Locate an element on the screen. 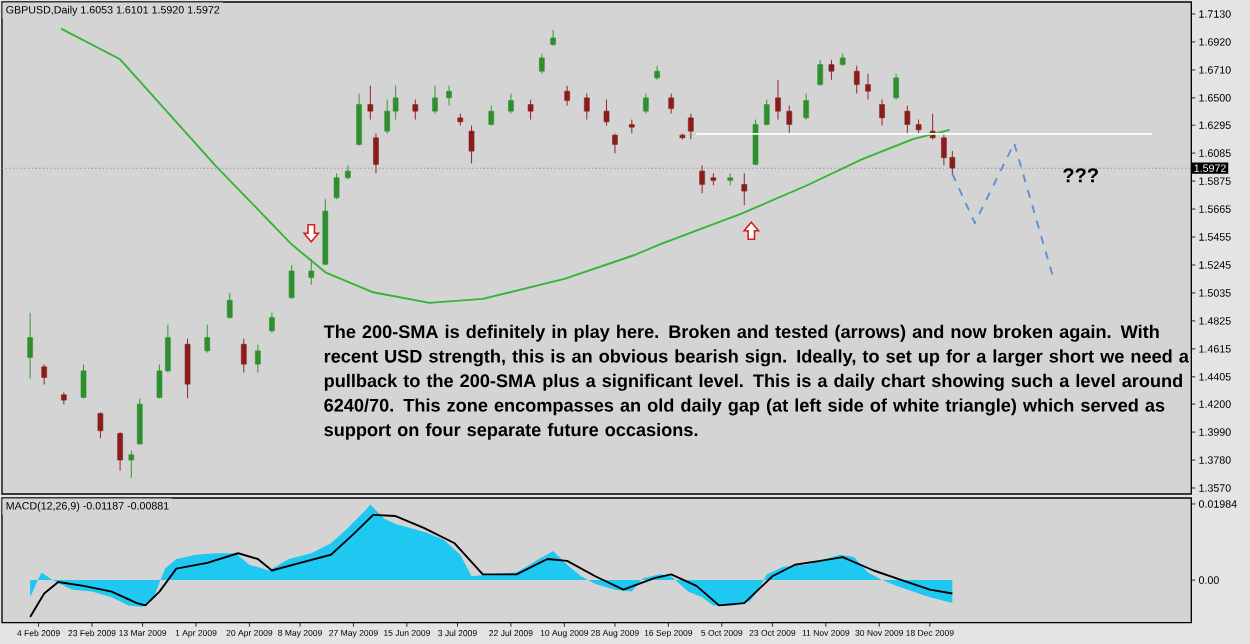 The image size is (1250, 644). annotation: ??? is located at coordinates (1080, 175).